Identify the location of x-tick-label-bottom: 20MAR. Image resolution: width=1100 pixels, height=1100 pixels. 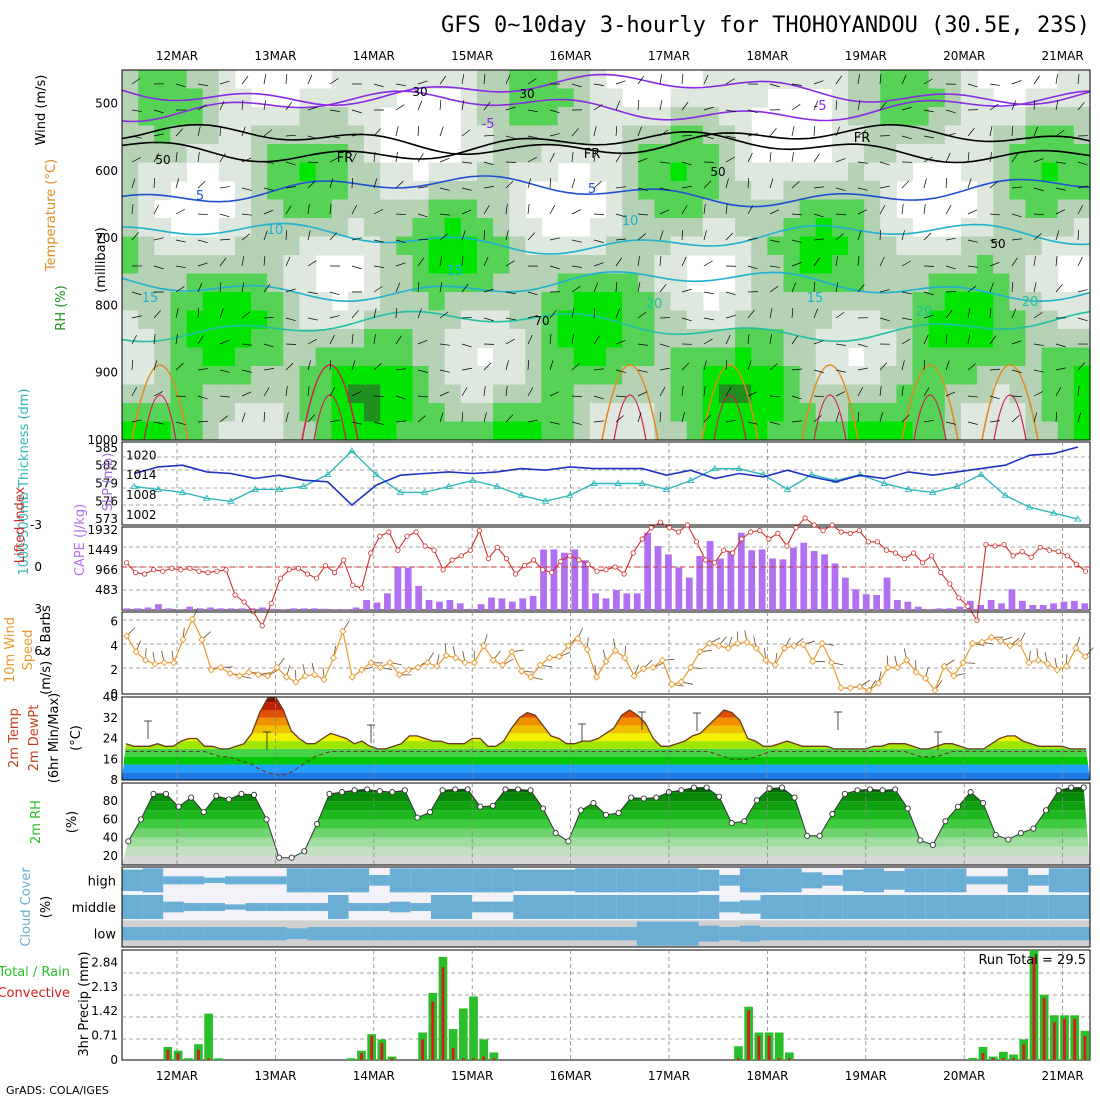
(964, 1076).